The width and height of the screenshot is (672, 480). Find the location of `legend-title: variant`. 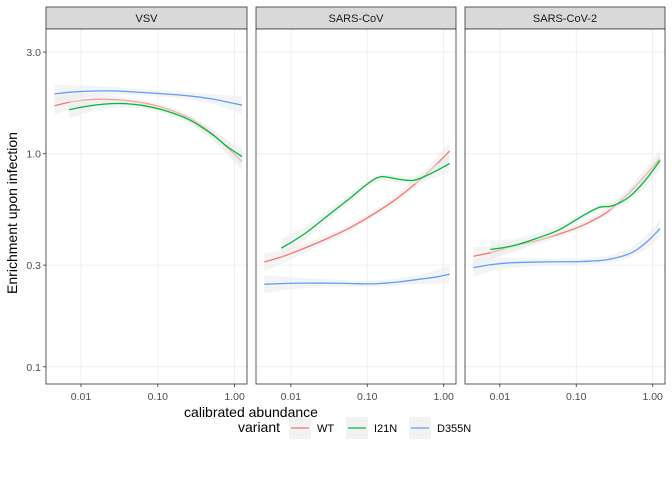

legend-title: variant is located at coordinates (259, 427).